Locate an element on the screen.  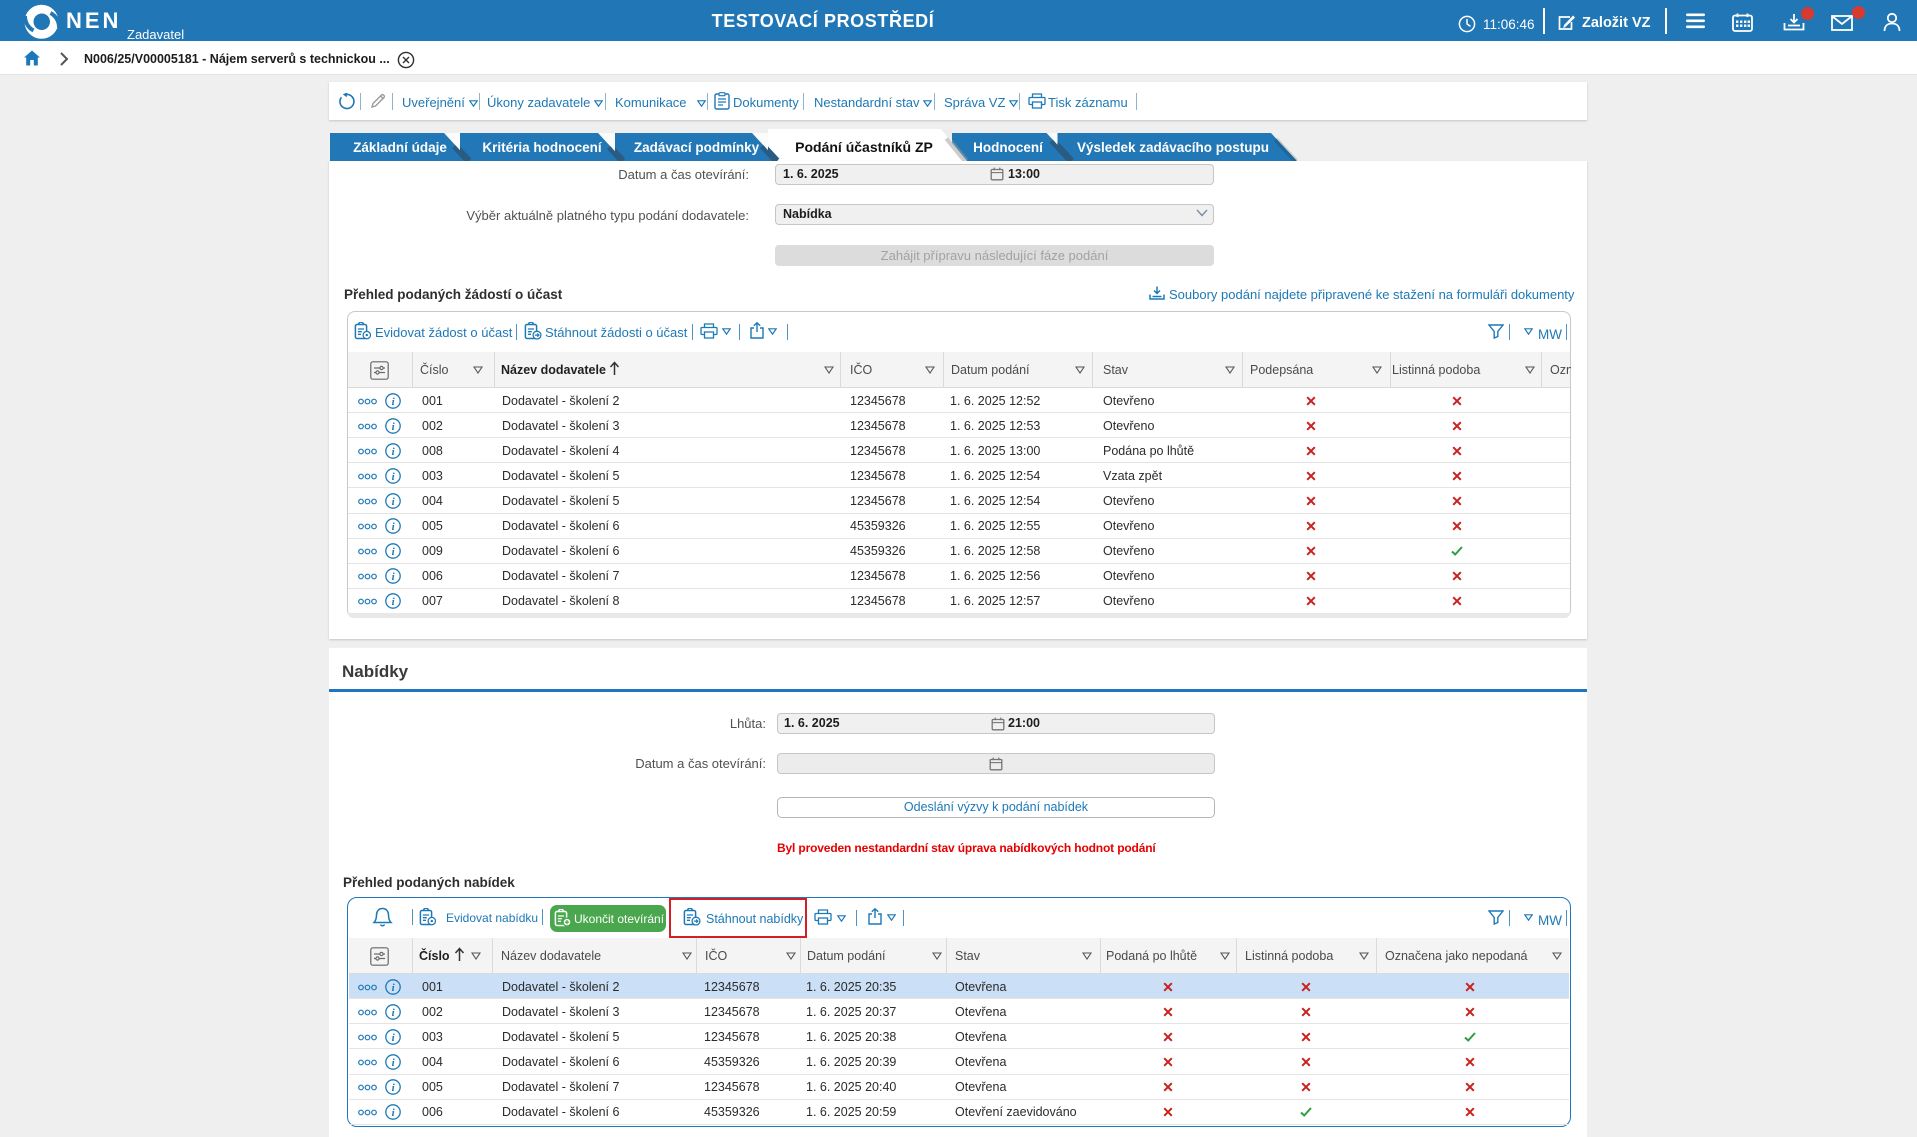
svg-text: Kritéria hodnocení is located at coordinates (542, 147).